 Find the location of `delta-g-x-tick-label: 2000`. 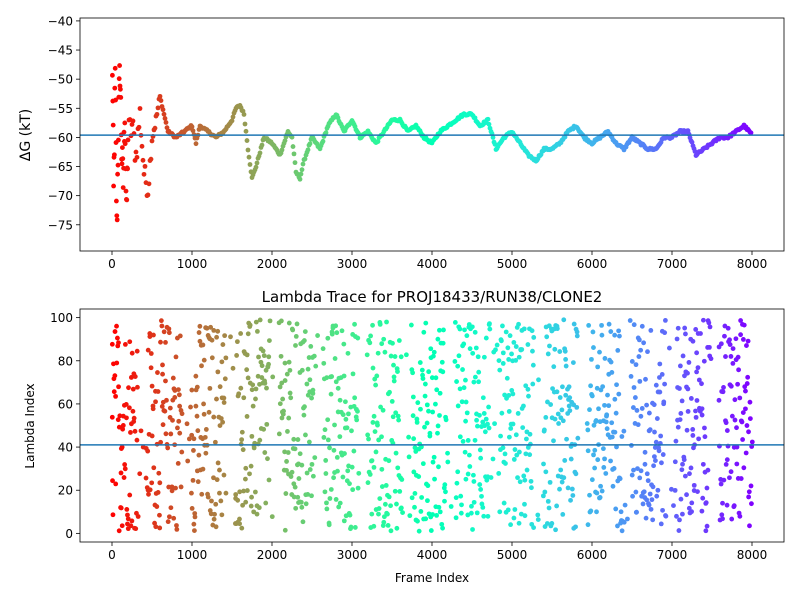

delta-g-x-tick-label: 2000 is located at coordinates (272, 264).